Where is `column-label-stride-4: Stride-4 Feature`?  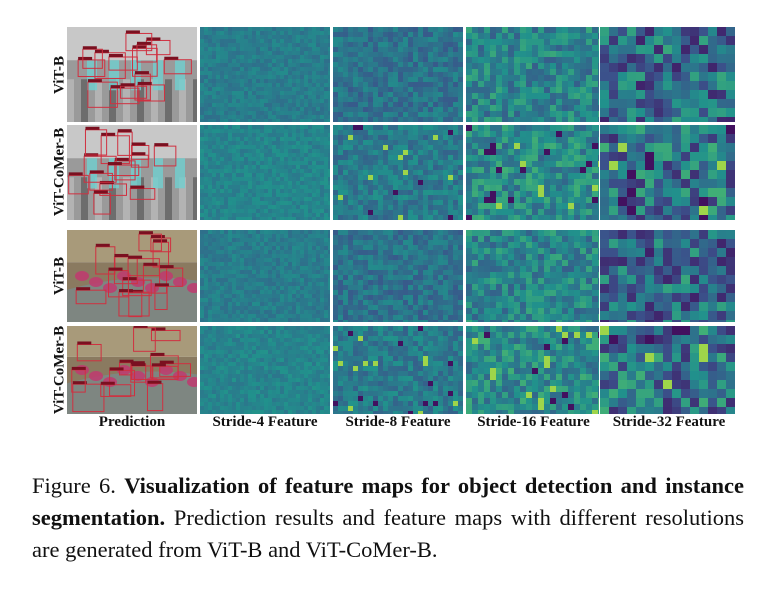 column-label-stride-4: Stride-4 Feature is located at coordinates (265, 422).